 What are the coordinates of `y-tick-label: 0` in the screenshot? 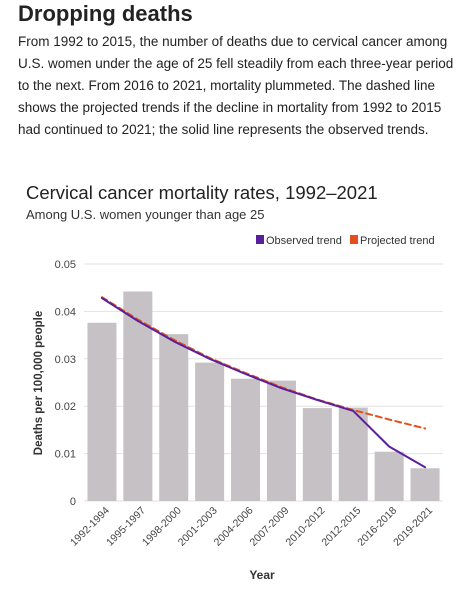 It's located at (73, 502).